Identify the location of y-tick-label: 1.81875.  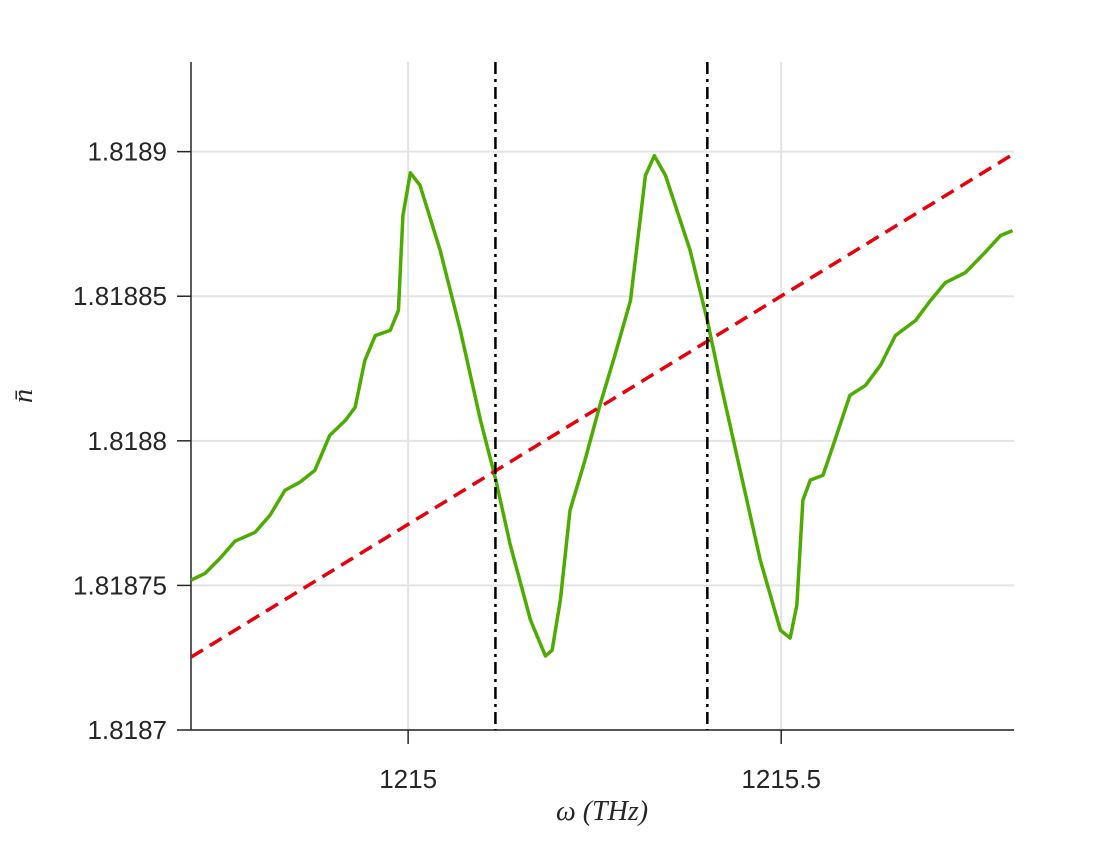
(120, 585).